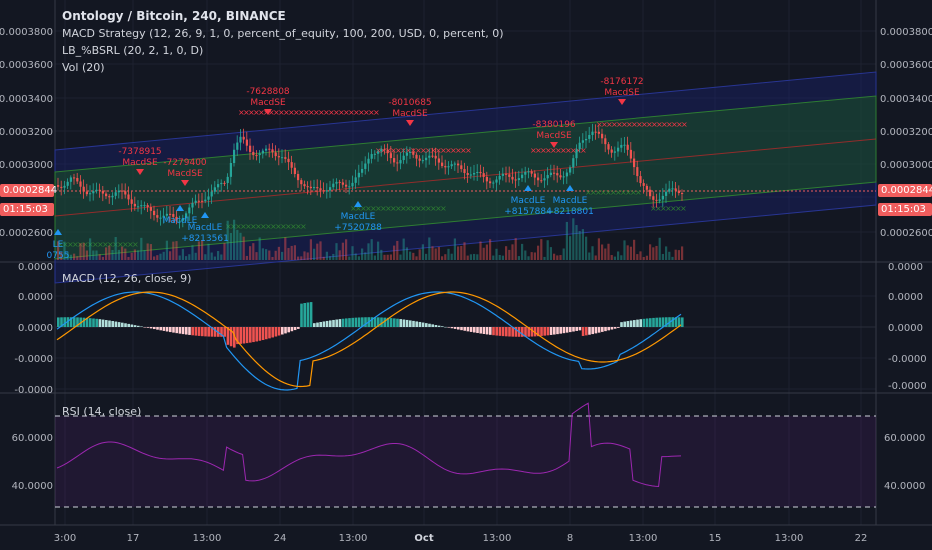  I want to click on rsi-pane-legend: RSI (14, close), so click(102, 411).